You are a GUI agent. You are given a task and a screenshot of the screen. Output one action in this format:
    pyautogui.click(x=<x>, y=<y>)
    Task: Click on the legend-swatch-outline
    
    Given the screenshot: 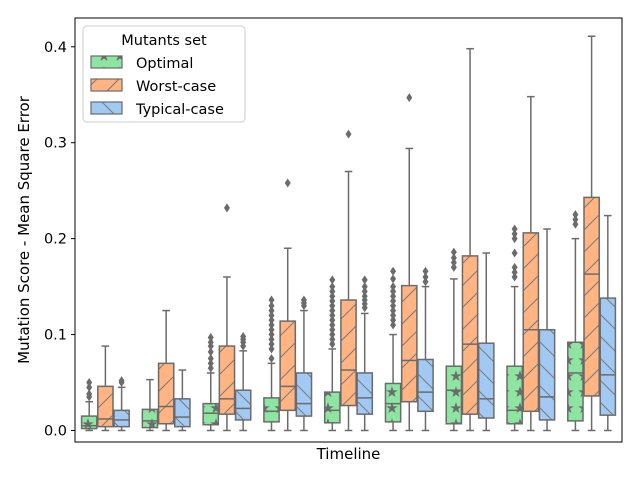 What is the action you would take?
    pyautogui.click(x=106, y=85)
    